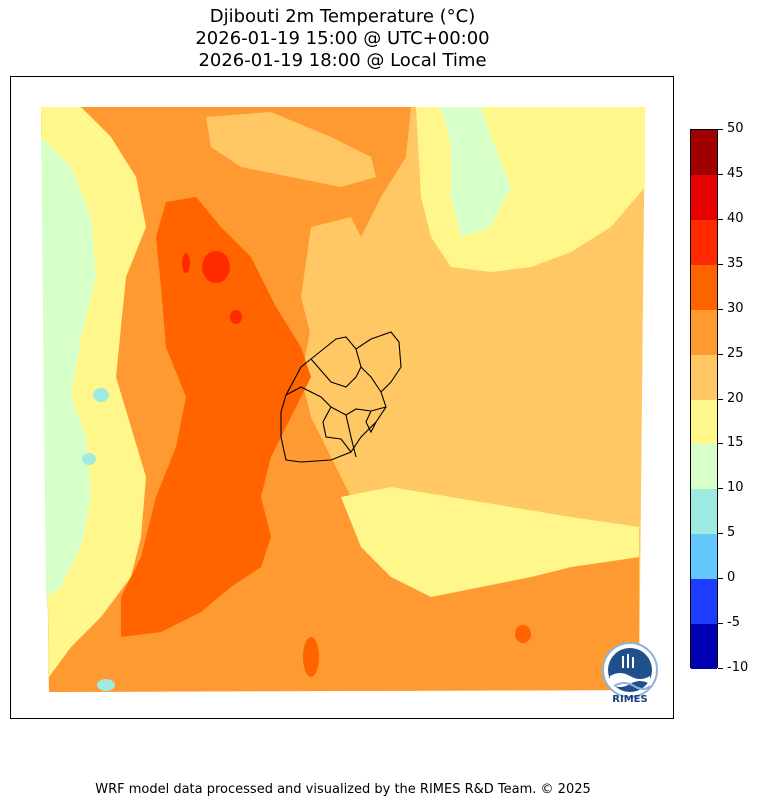 The width and height of the screenshot is (760, 808). What do you see at coordinates (731, 533) in the screenshot?
I see `colorbar-tick-label: 5` at bounding box center [731, 533].